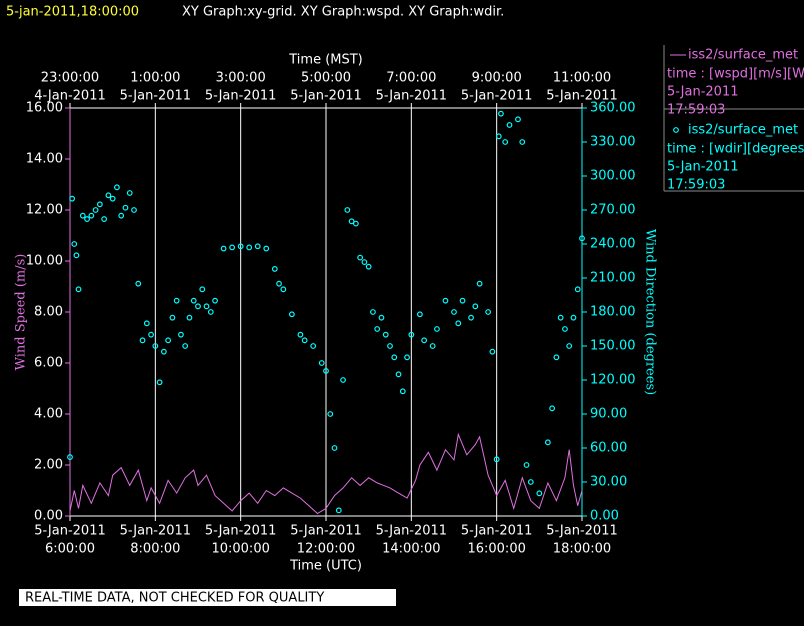  Describe the element at coordinates (696, 185) in the screenshot. I see `legend-detail: 17:59:03` at that location.